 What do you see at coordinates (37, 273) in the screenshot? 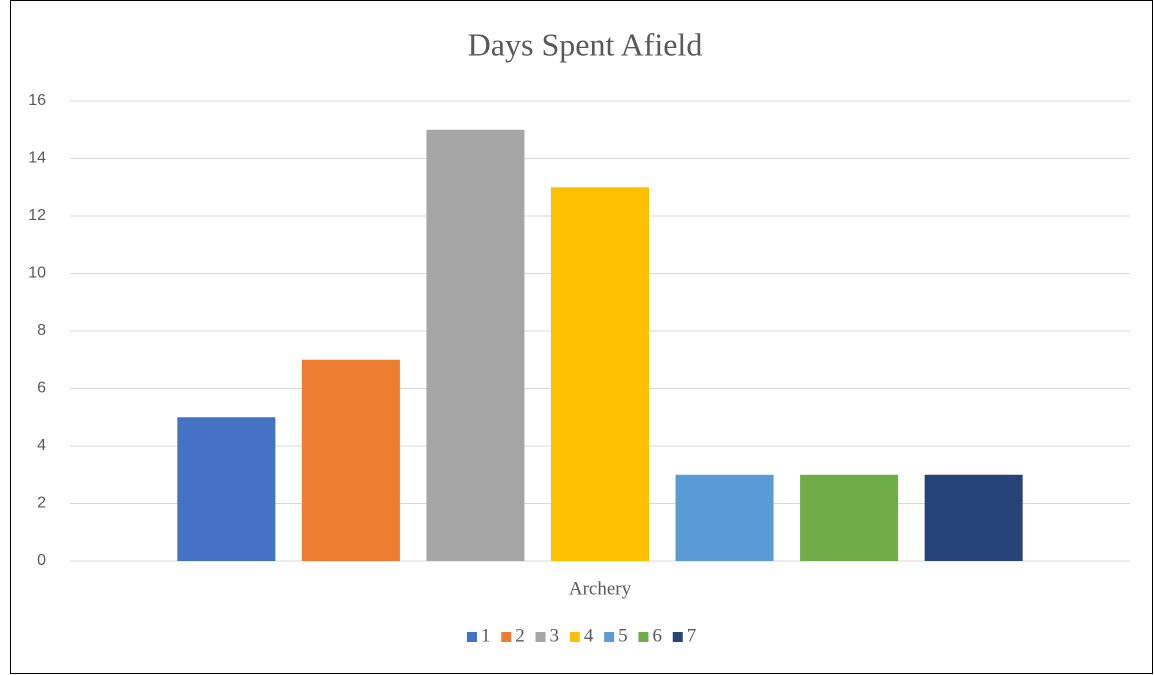
I see `y-tick-label: 10` at bounding box center [37, 273].